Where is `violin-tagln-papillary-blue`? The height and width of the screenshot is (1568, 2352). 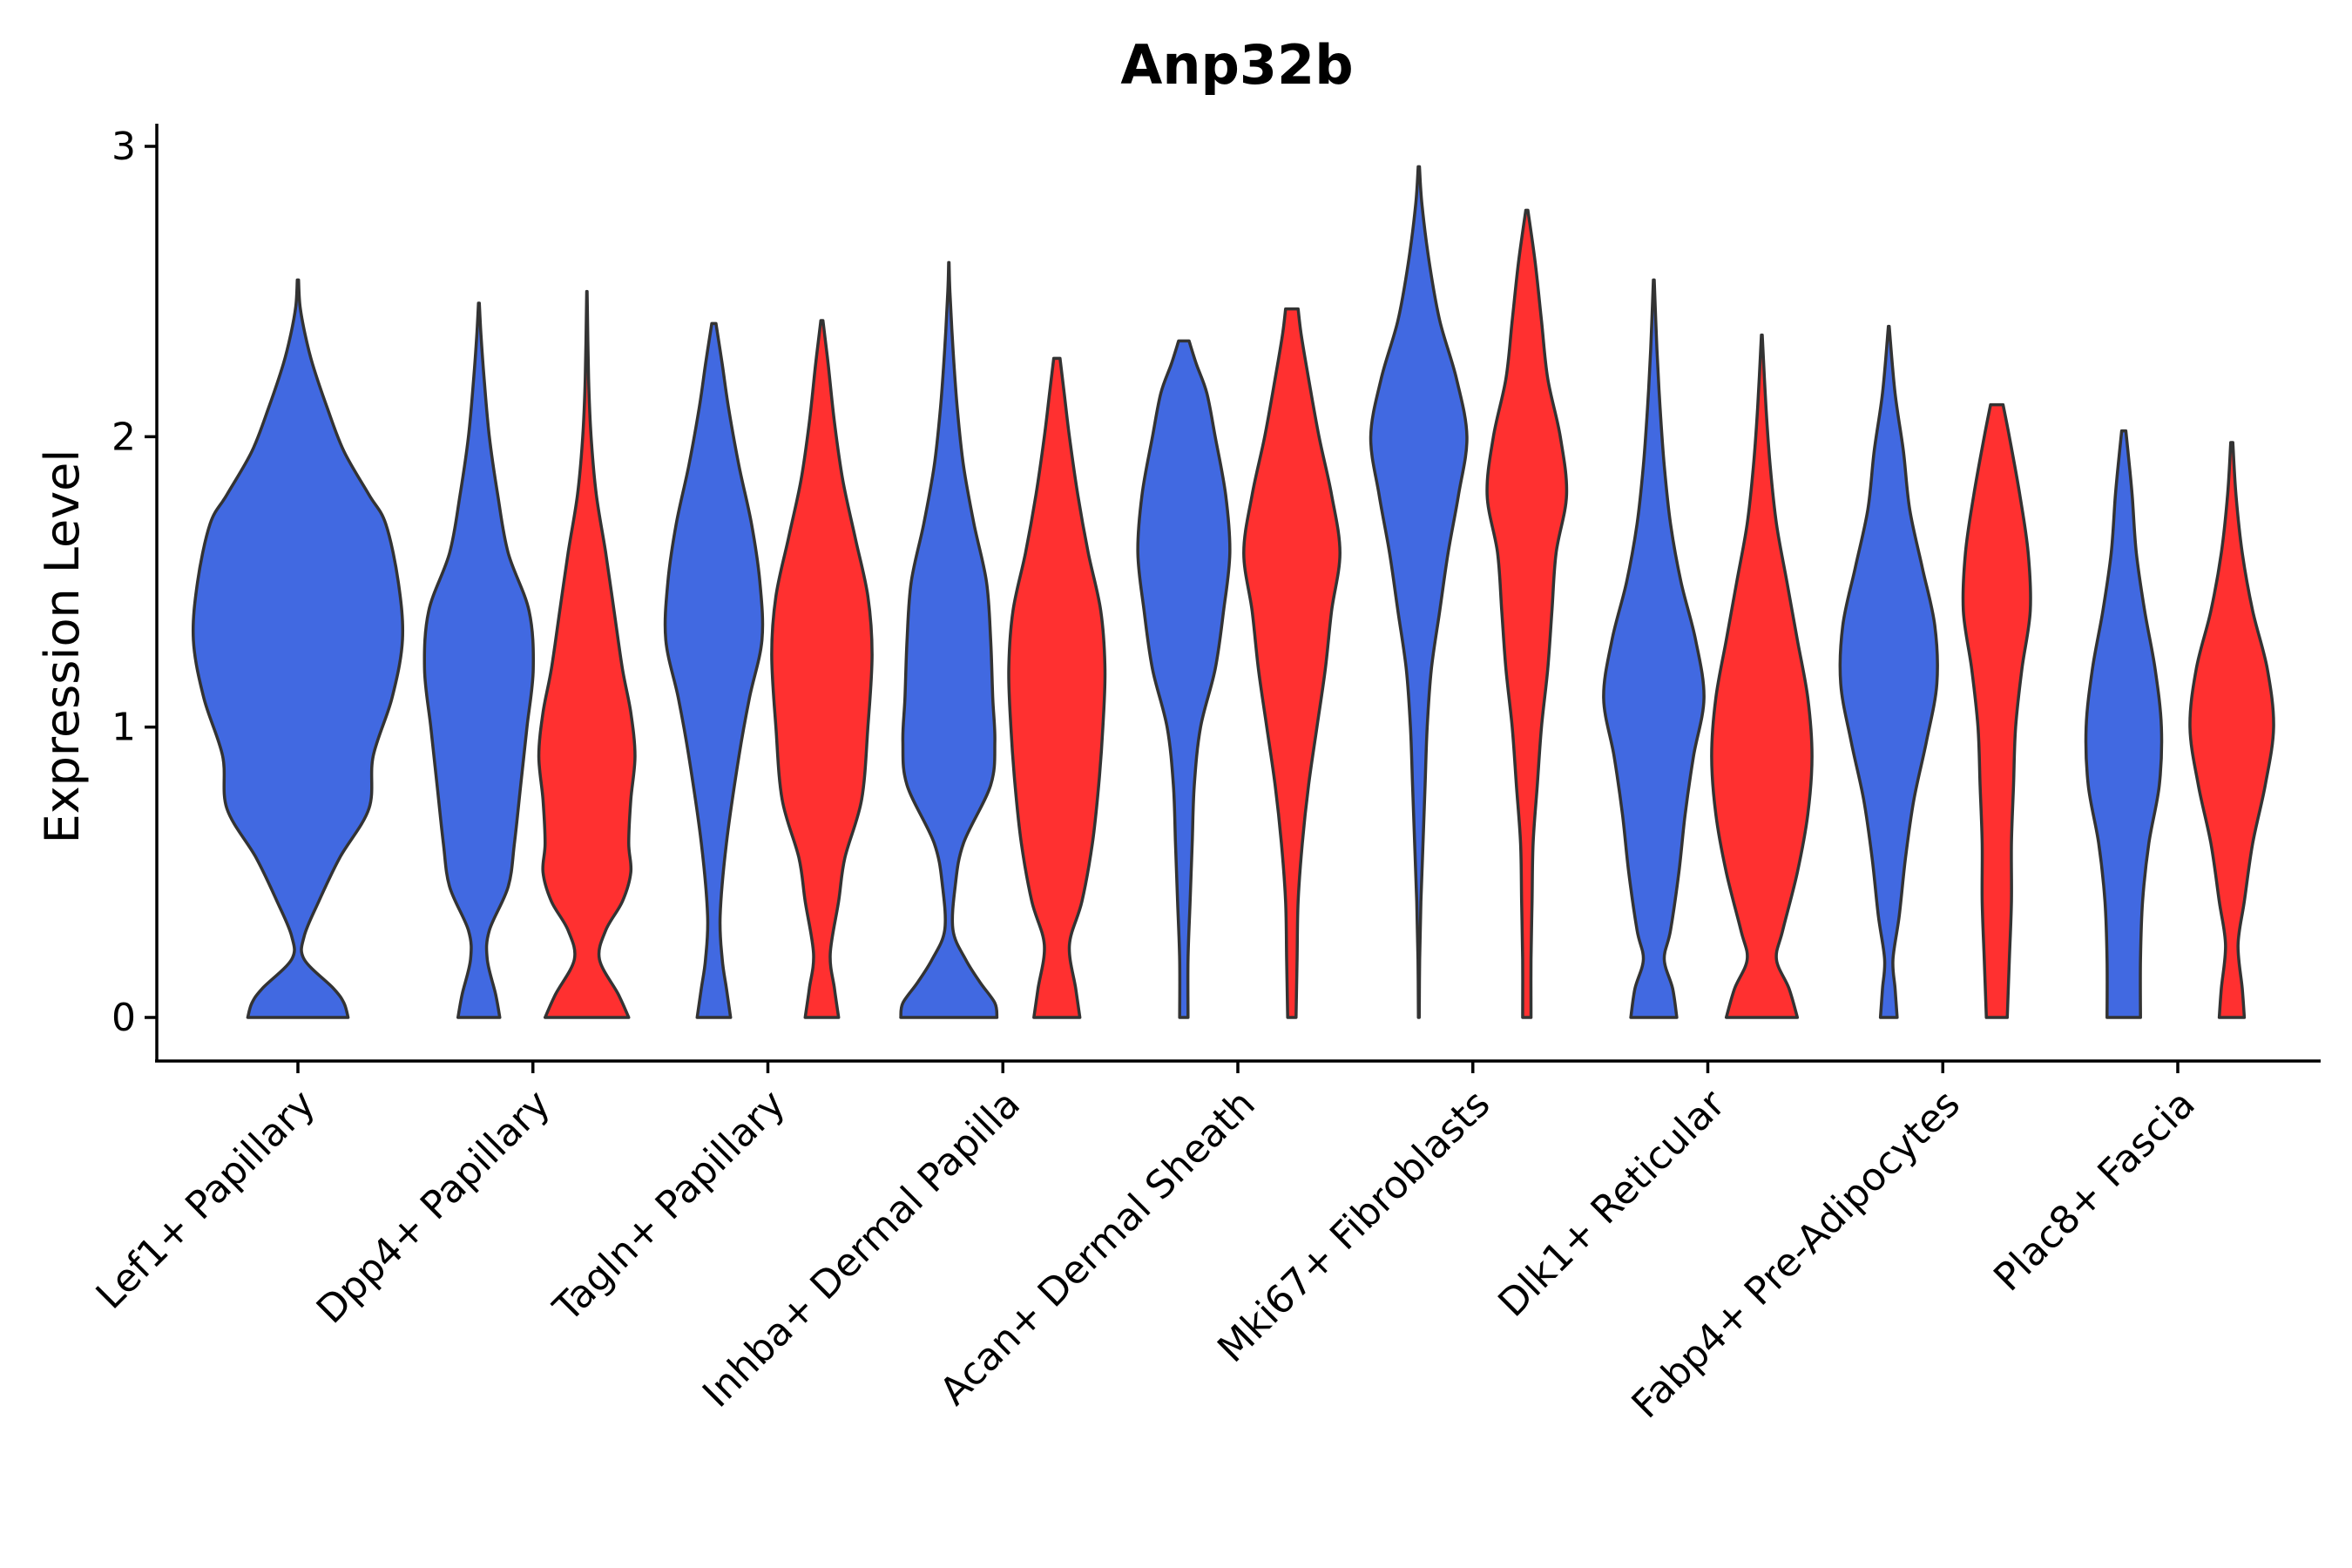 violin-tagln-papillary-blue is located at coordinates (714, 670).